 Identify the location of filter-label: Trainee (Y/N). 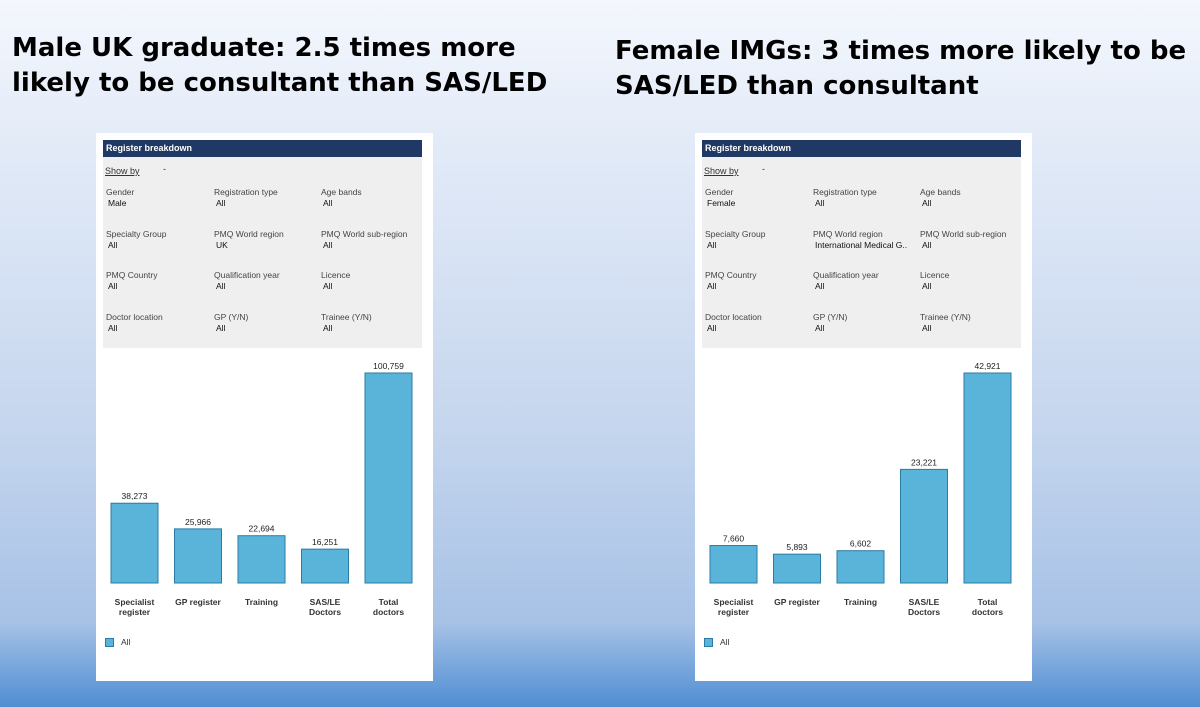
(945, 316).